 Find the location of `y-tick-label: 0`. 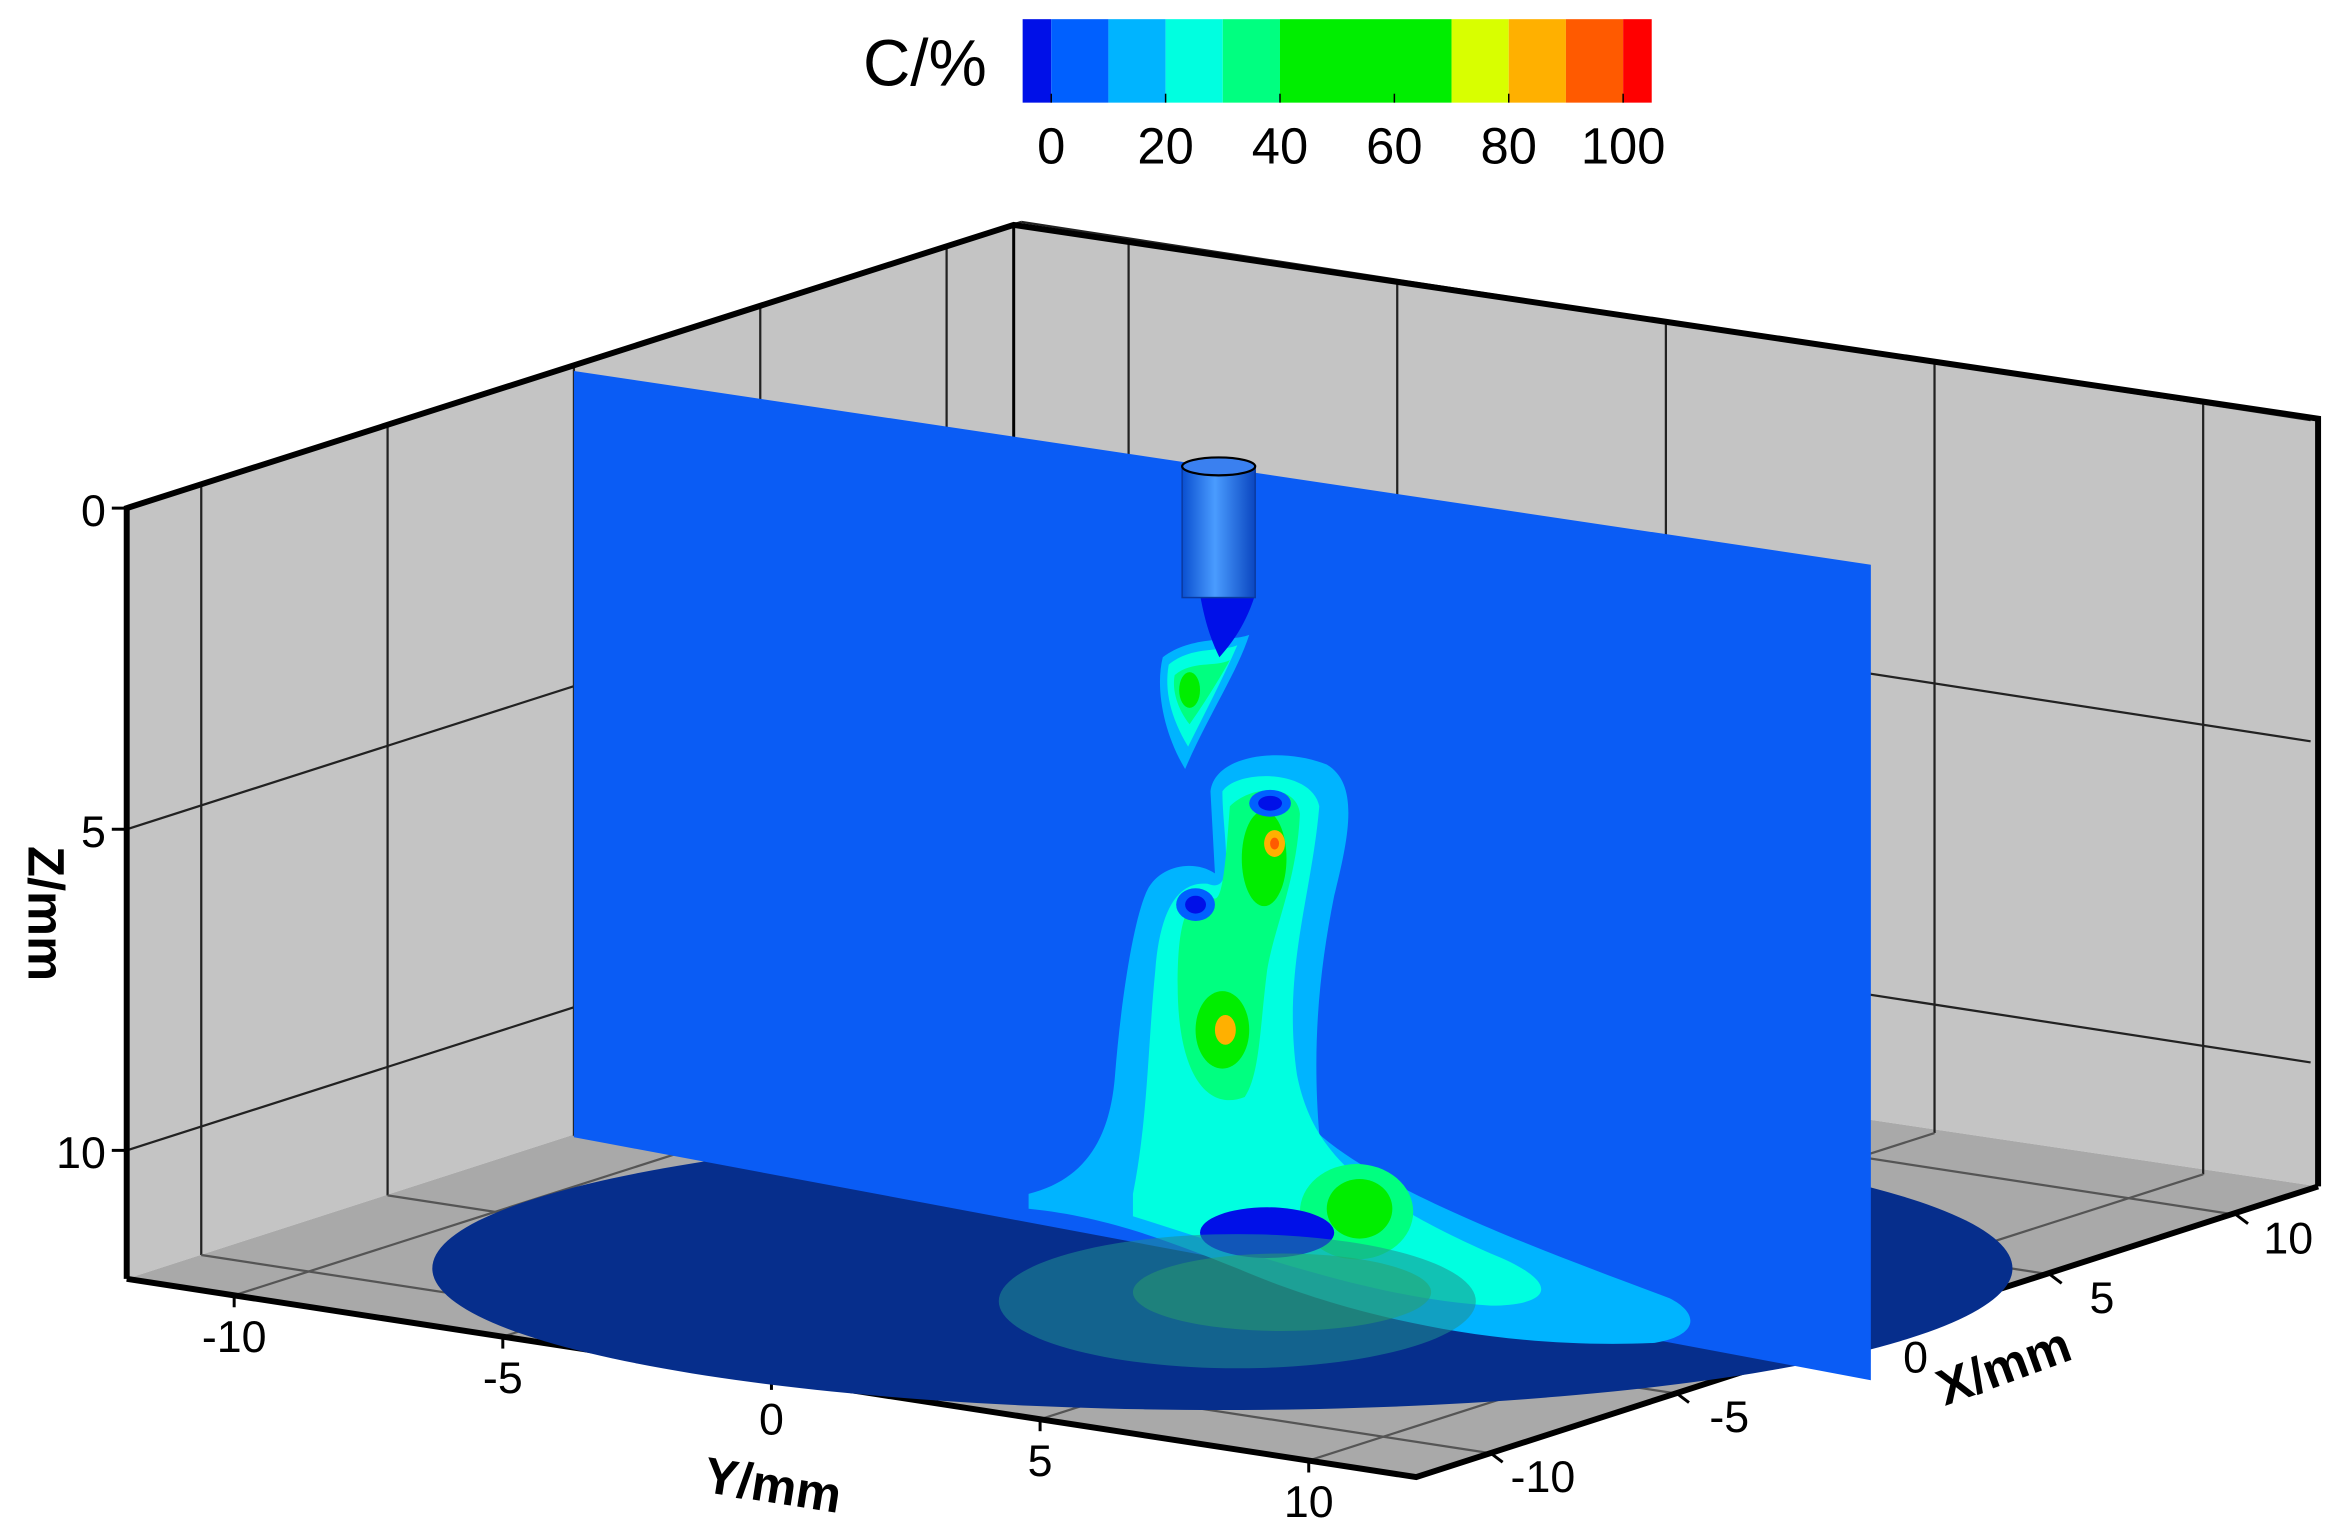

y-tick-label: 0 is located at coordinates (771, 1419).